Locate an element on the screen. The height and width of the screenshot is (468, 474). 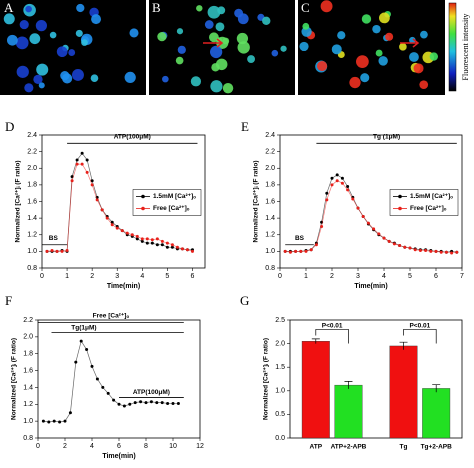
y-tick-label: 0.8 is located at coordinates (270, 268).